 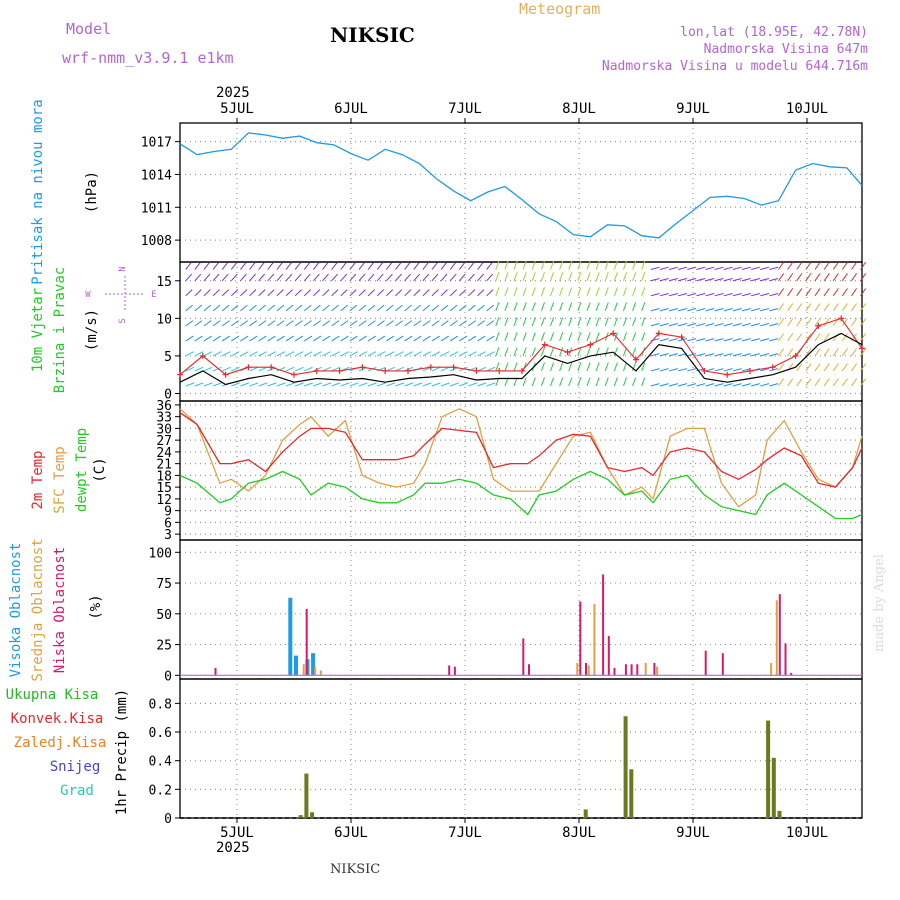 I want to click on precip-bar, so click(x=625, y=767).